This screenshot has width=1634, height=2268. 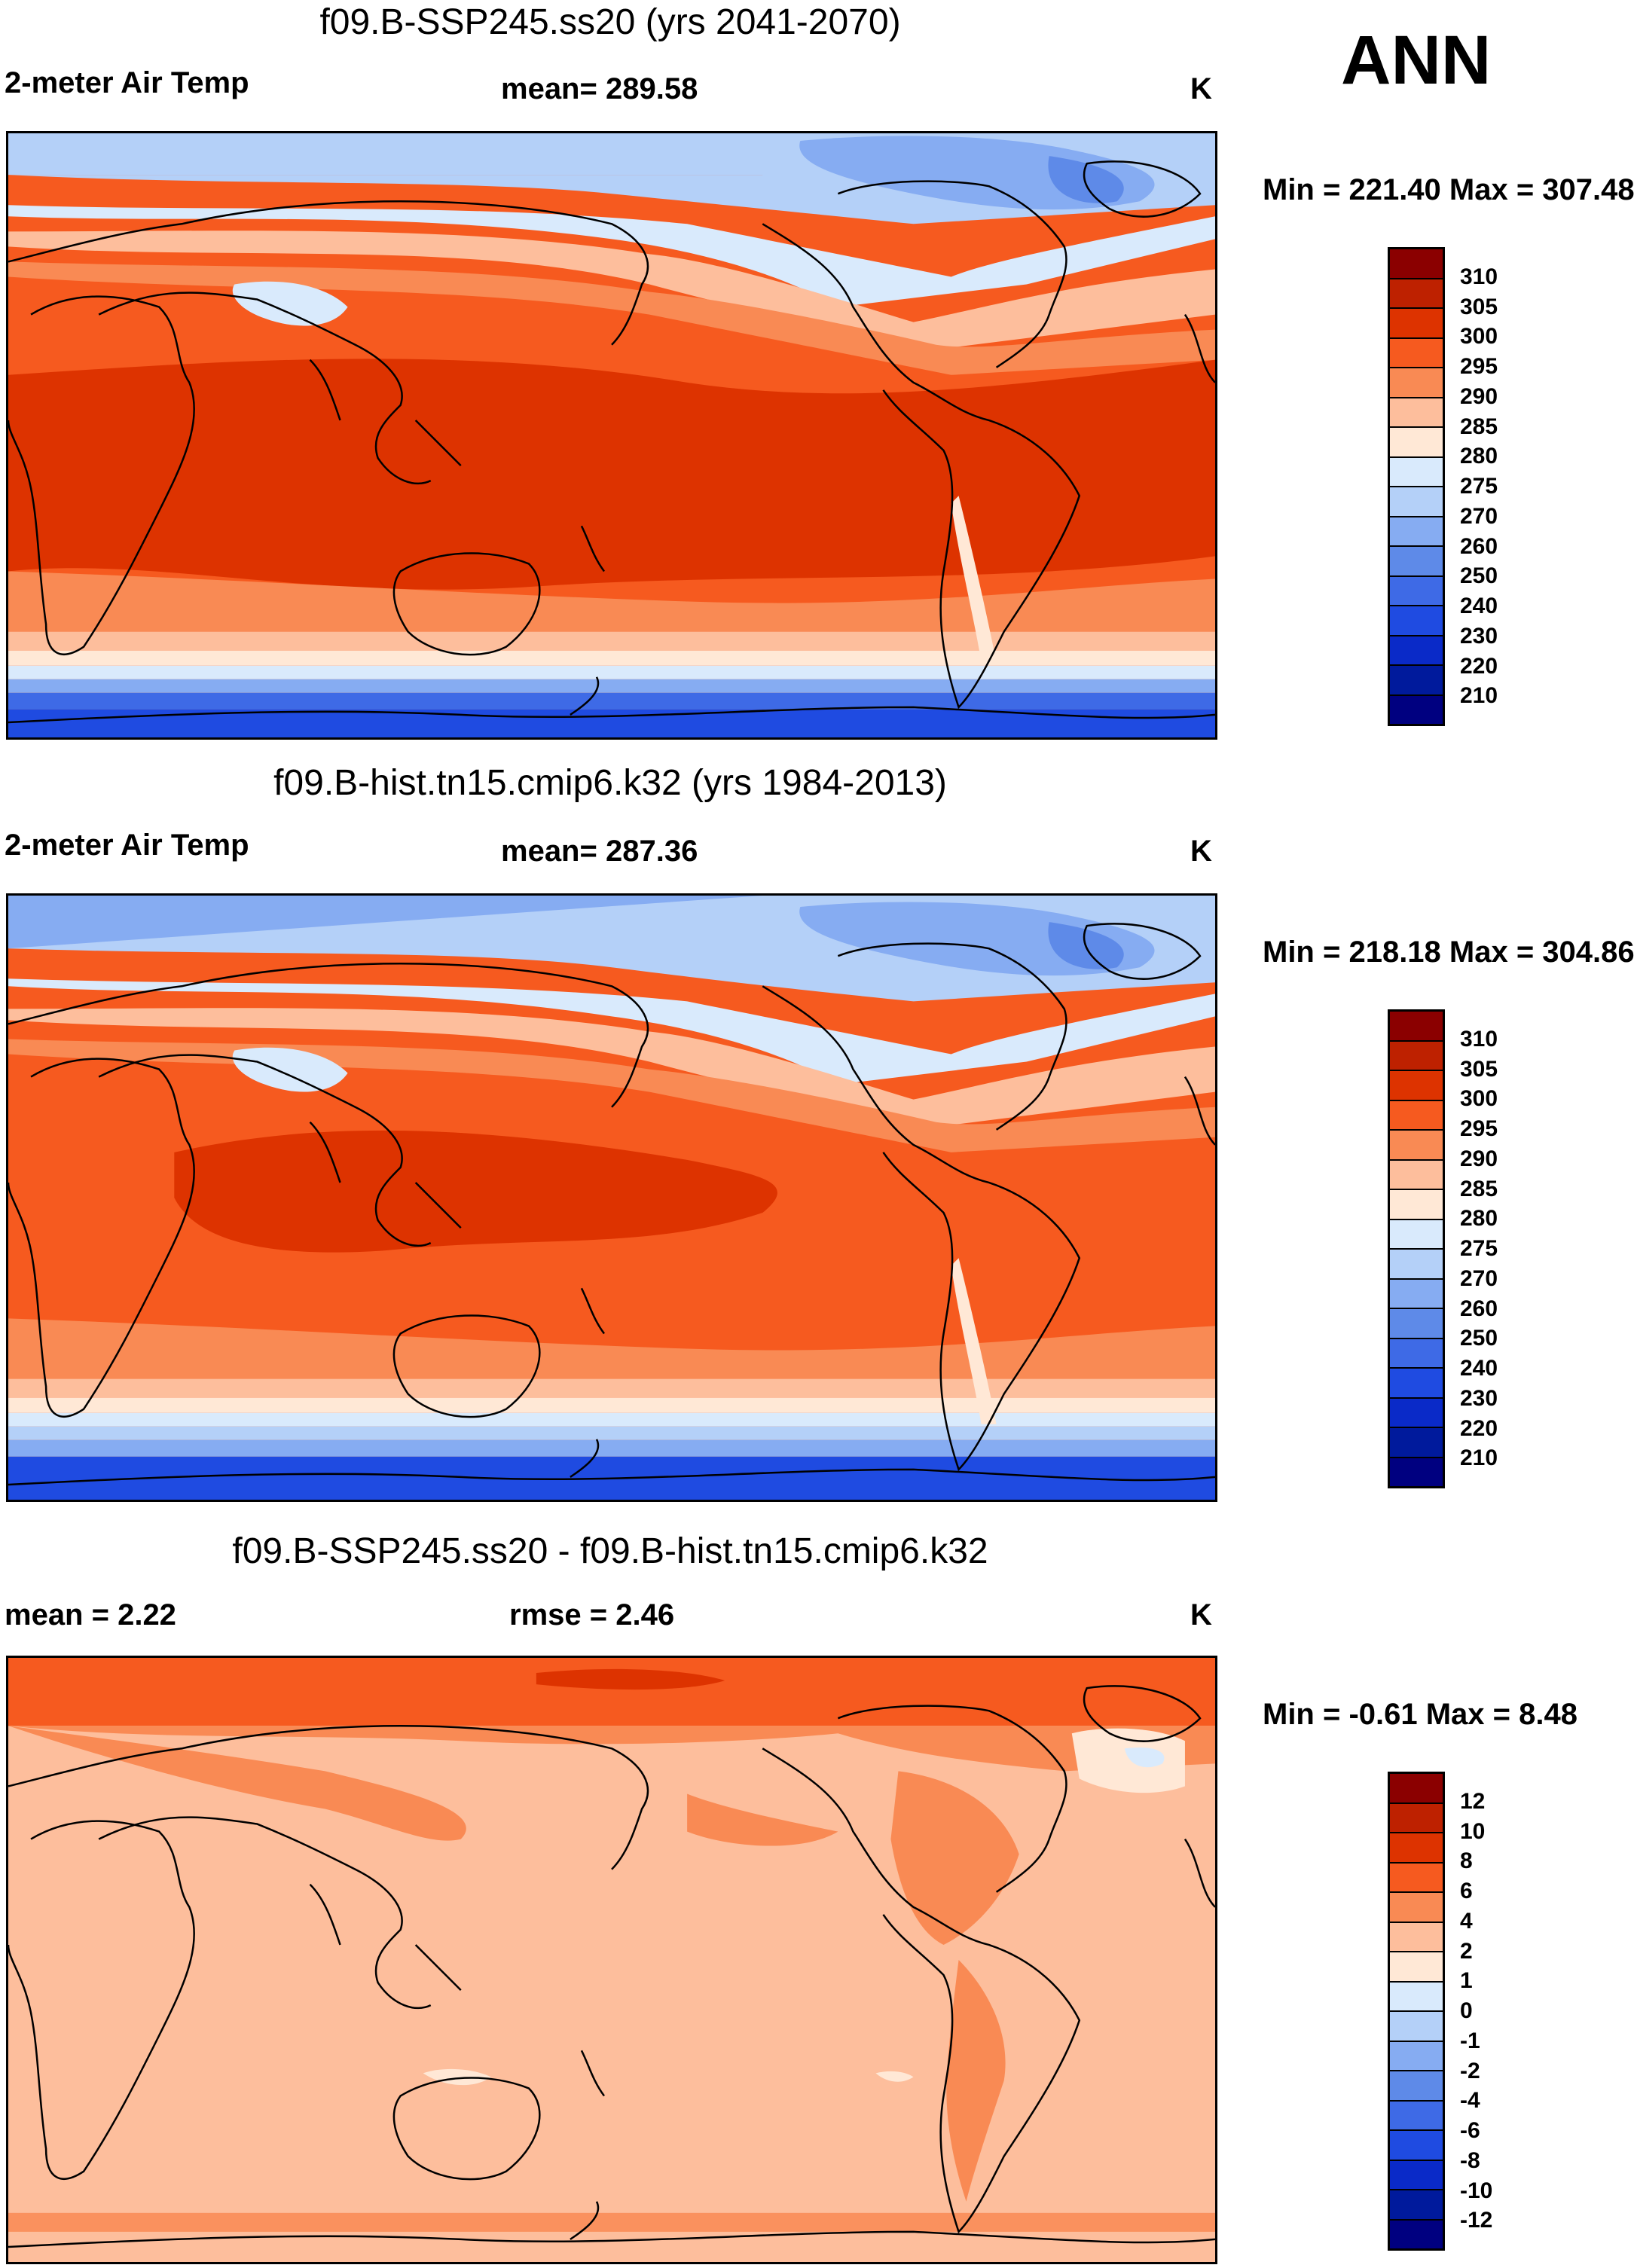 What do you see at coordinates (592, 1615) in the screenshot?
I see `panel3-rmse-label: rmse = 2.46` at bounding box center [592, 1615].